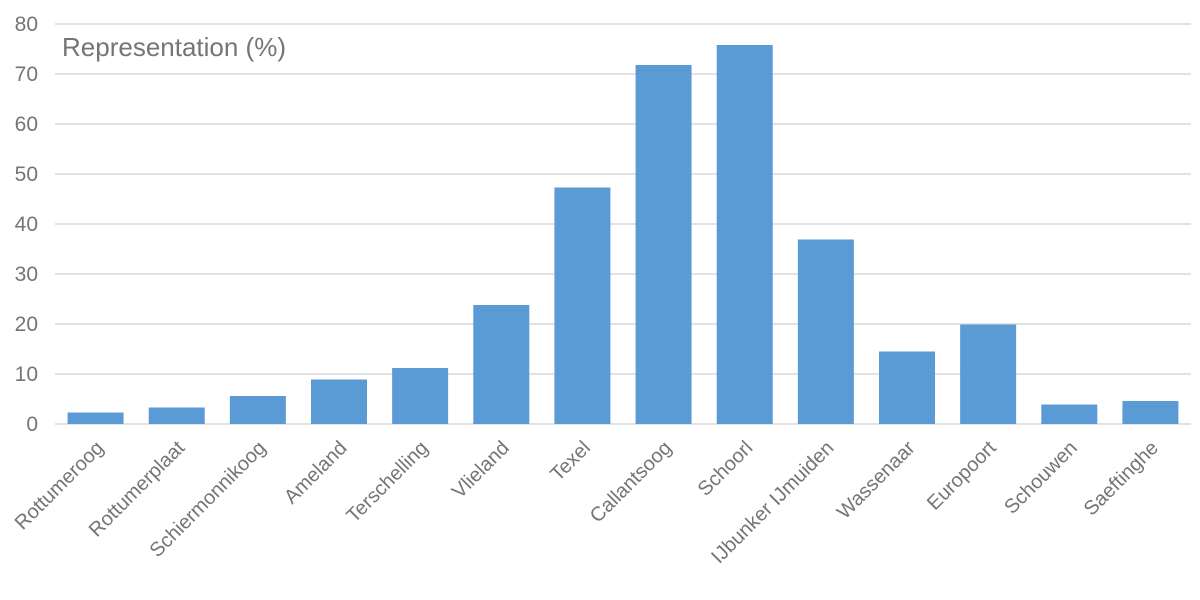  I want to click on bar-vlieland, so click(501, 364).